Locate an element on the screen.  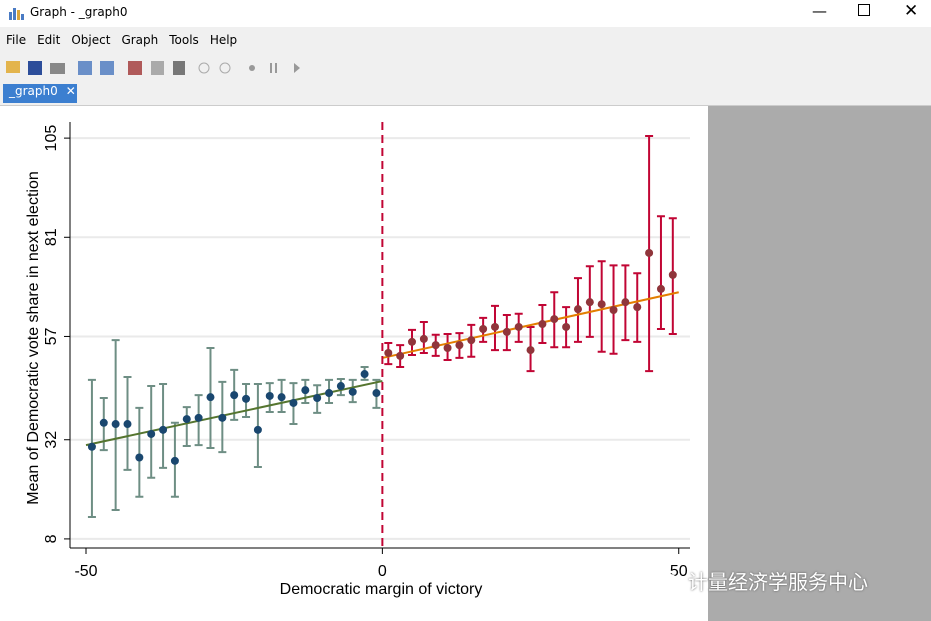
x-tick-label: -50 is located at coordinates (85, 571).